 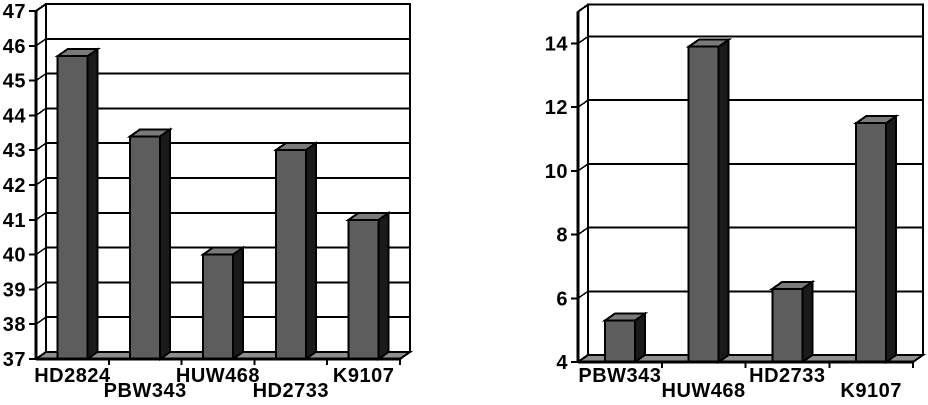 What do you see at coordinates (556, 172) in the screenshot?
I see `y-tick-label-10: 10` at bounding box center [556, 172].